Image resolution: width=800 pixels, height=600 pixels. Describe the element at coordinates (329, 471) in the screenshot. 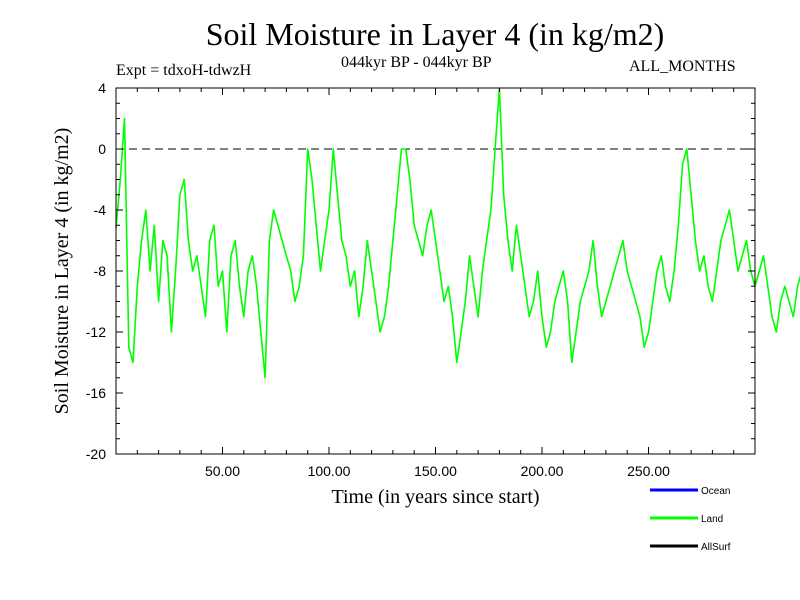

I see `x-tick-label: 100.00` at that location.